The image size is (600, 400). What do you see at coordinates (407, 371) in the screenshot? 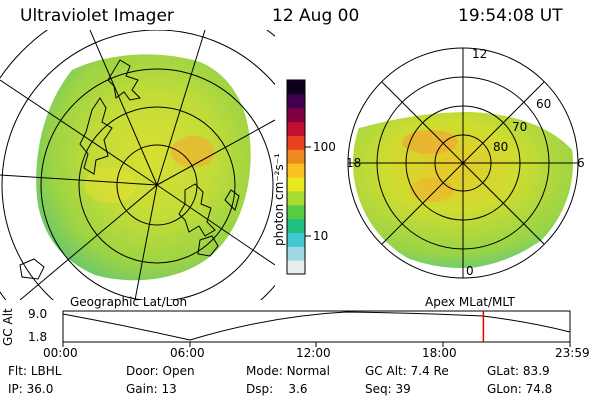
I see `status-gc-alt: GC Alt: 7.4 Re` at bounding box center [407, 371].